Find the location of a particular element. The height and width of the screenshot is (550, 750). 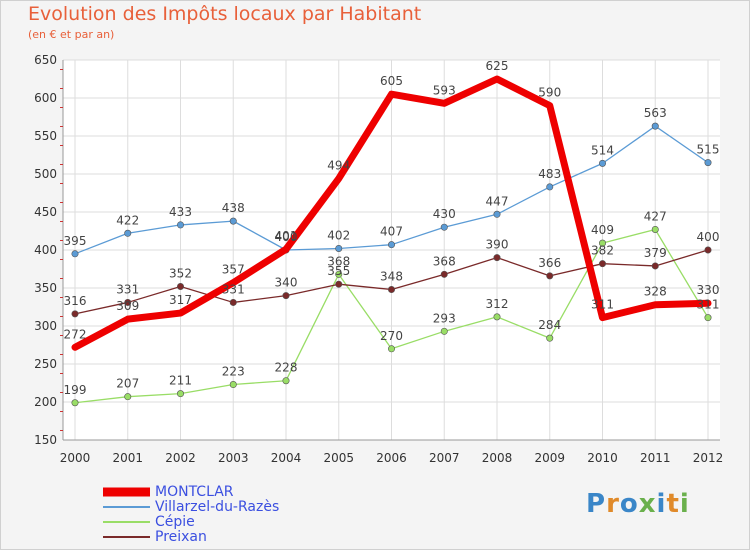

data-label: 563 is located at coordinates (655, 113).